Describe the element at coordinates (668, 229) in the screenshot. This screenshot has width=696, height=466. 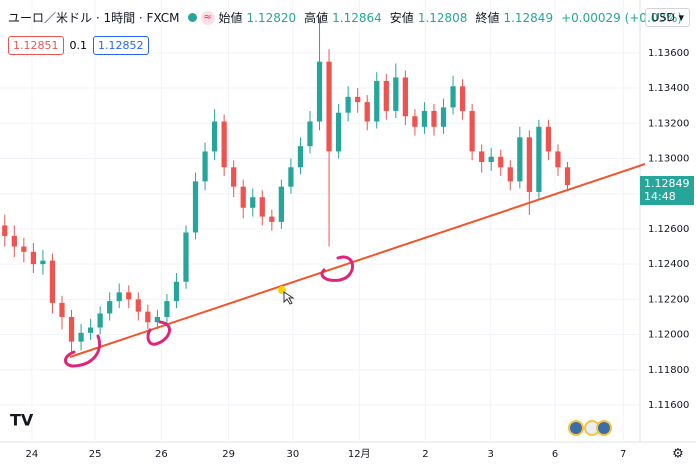
I see `y-tick-label: 1.12600` at that location.